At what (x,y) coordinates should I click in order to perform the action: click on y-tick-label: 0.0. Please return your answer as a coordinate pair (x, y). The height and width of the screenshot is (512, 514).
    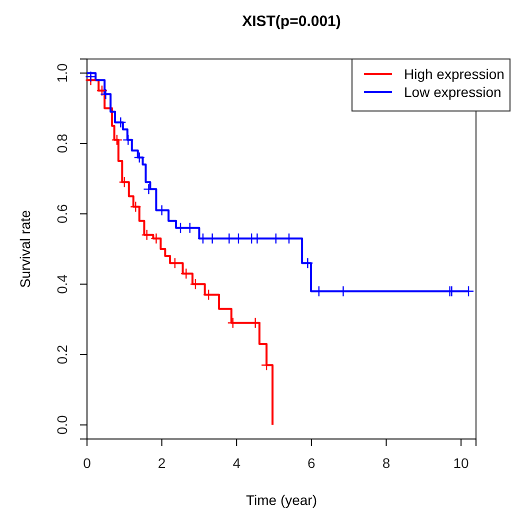
    Looking at the image, I should click on (62, 424).